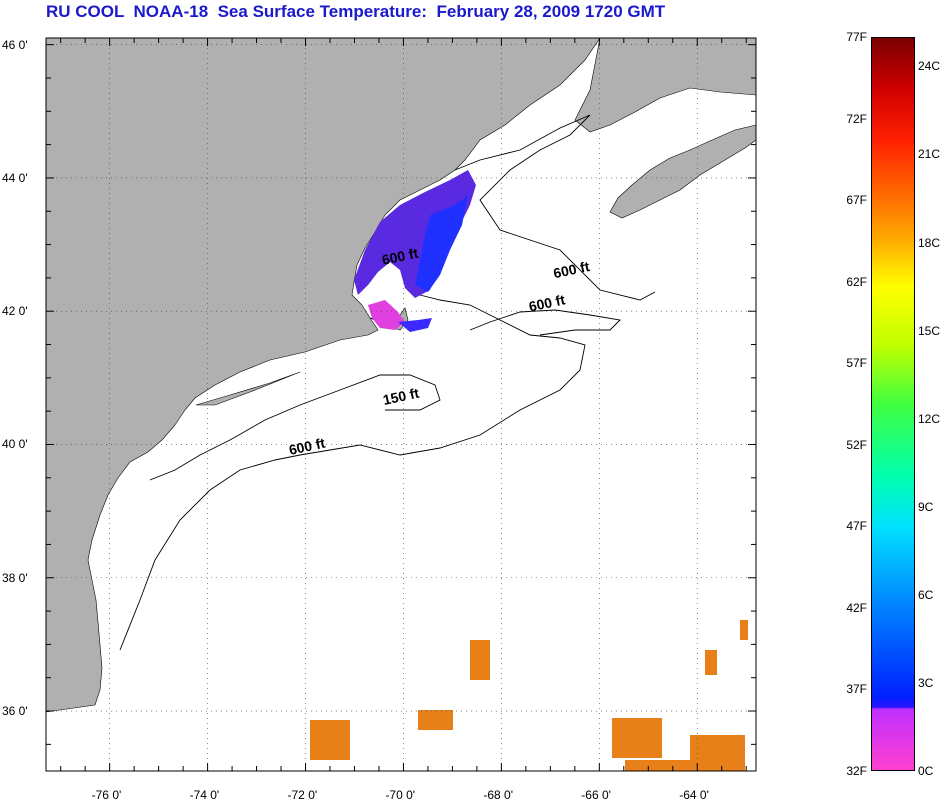  Describe the element at coordinates (856, 37) in the screenshot. I see `colorbar-fahrenheit-label: 77F` at that location.